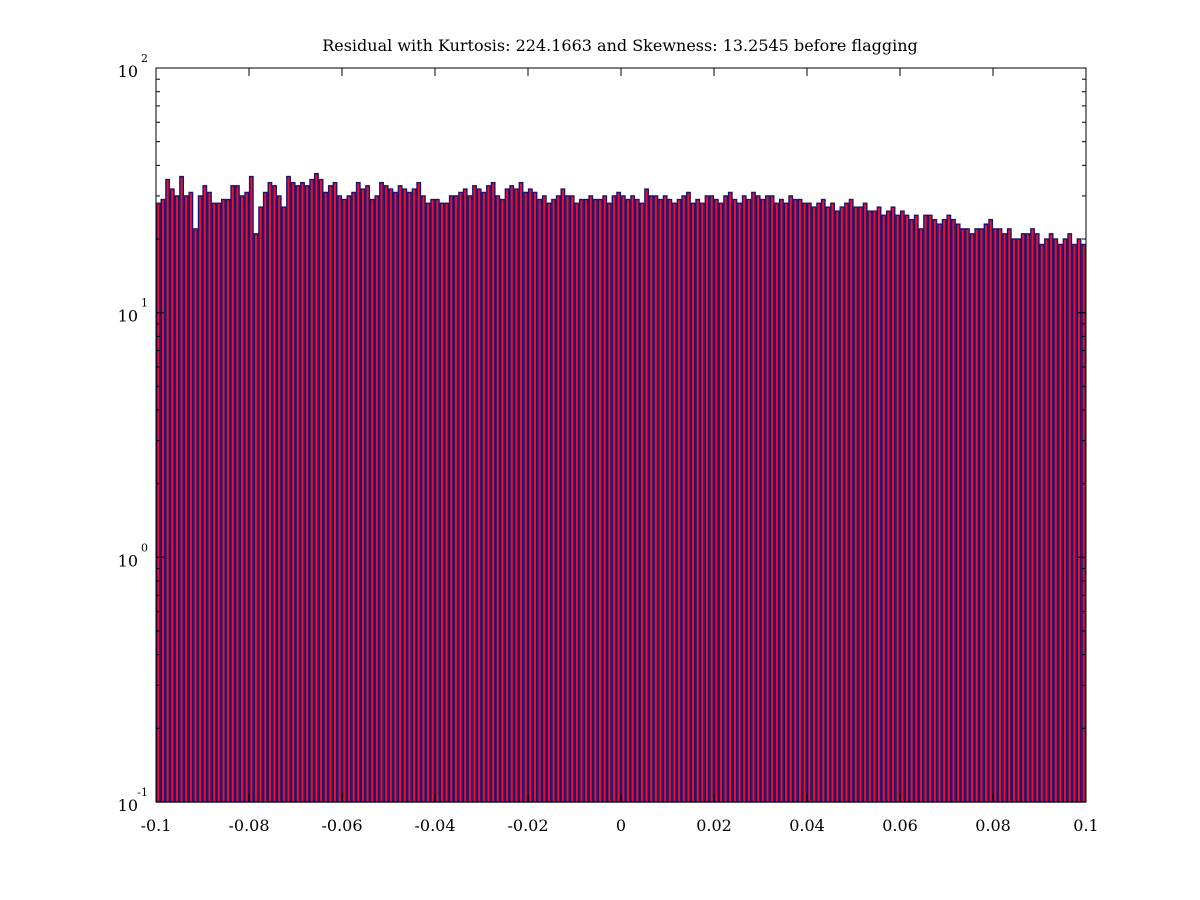 This screenshot has width=1200, height=900. I want to click on x-tick-label: 0.08, so click(993, 825).